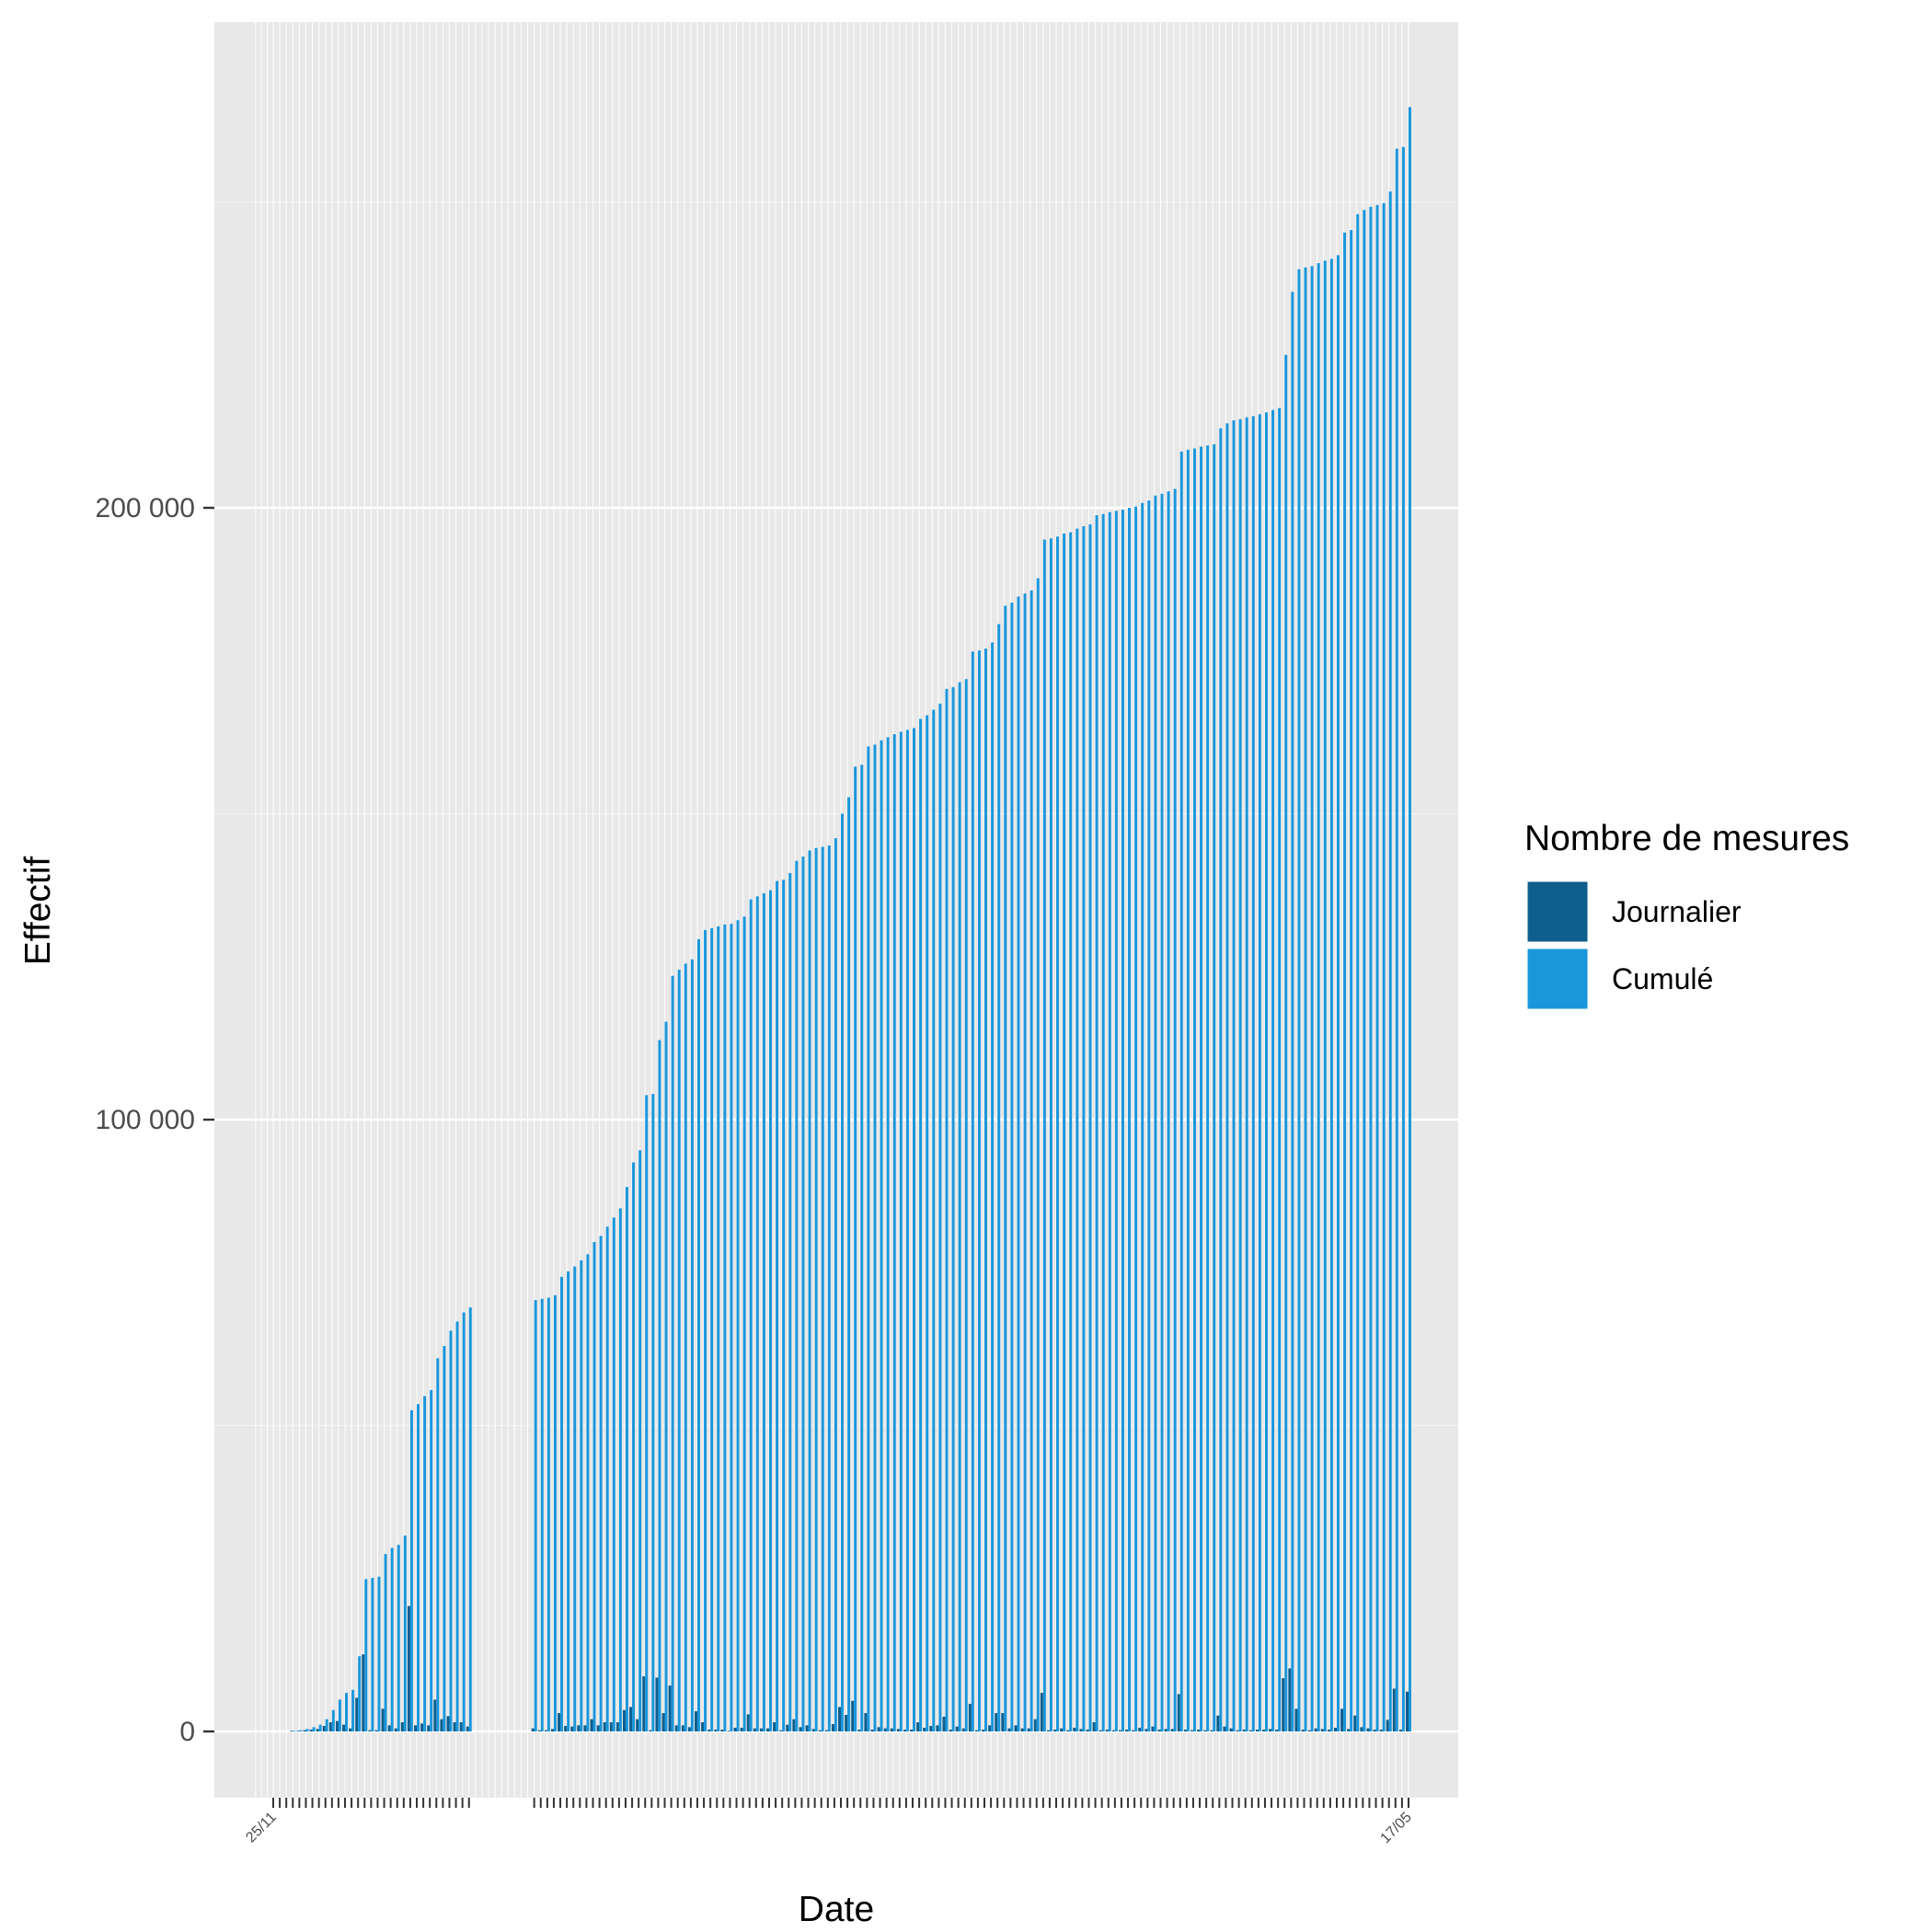  Describe the element at coordinates (1677, 911) in the screenshot. I see `legend-label-journalier: Journalier` at that location.